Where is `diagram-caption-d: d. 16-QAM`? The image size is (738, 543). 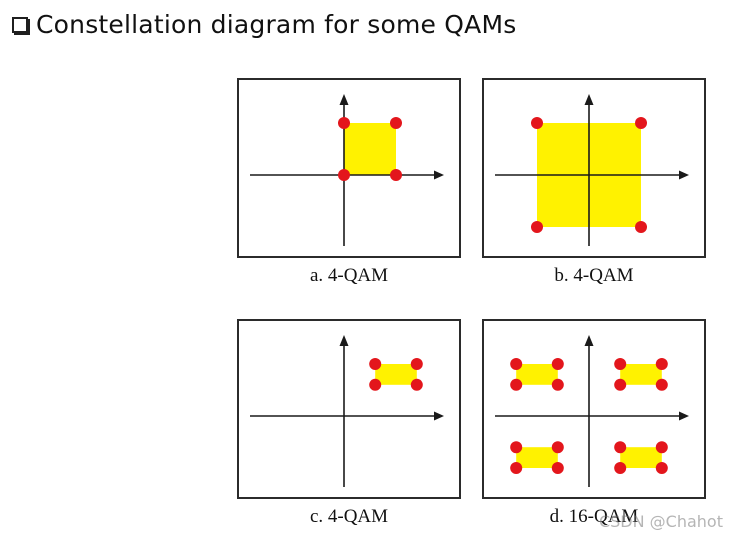
diagram-caption-d: d. 16-QAM is located at coordinates (594, 516).